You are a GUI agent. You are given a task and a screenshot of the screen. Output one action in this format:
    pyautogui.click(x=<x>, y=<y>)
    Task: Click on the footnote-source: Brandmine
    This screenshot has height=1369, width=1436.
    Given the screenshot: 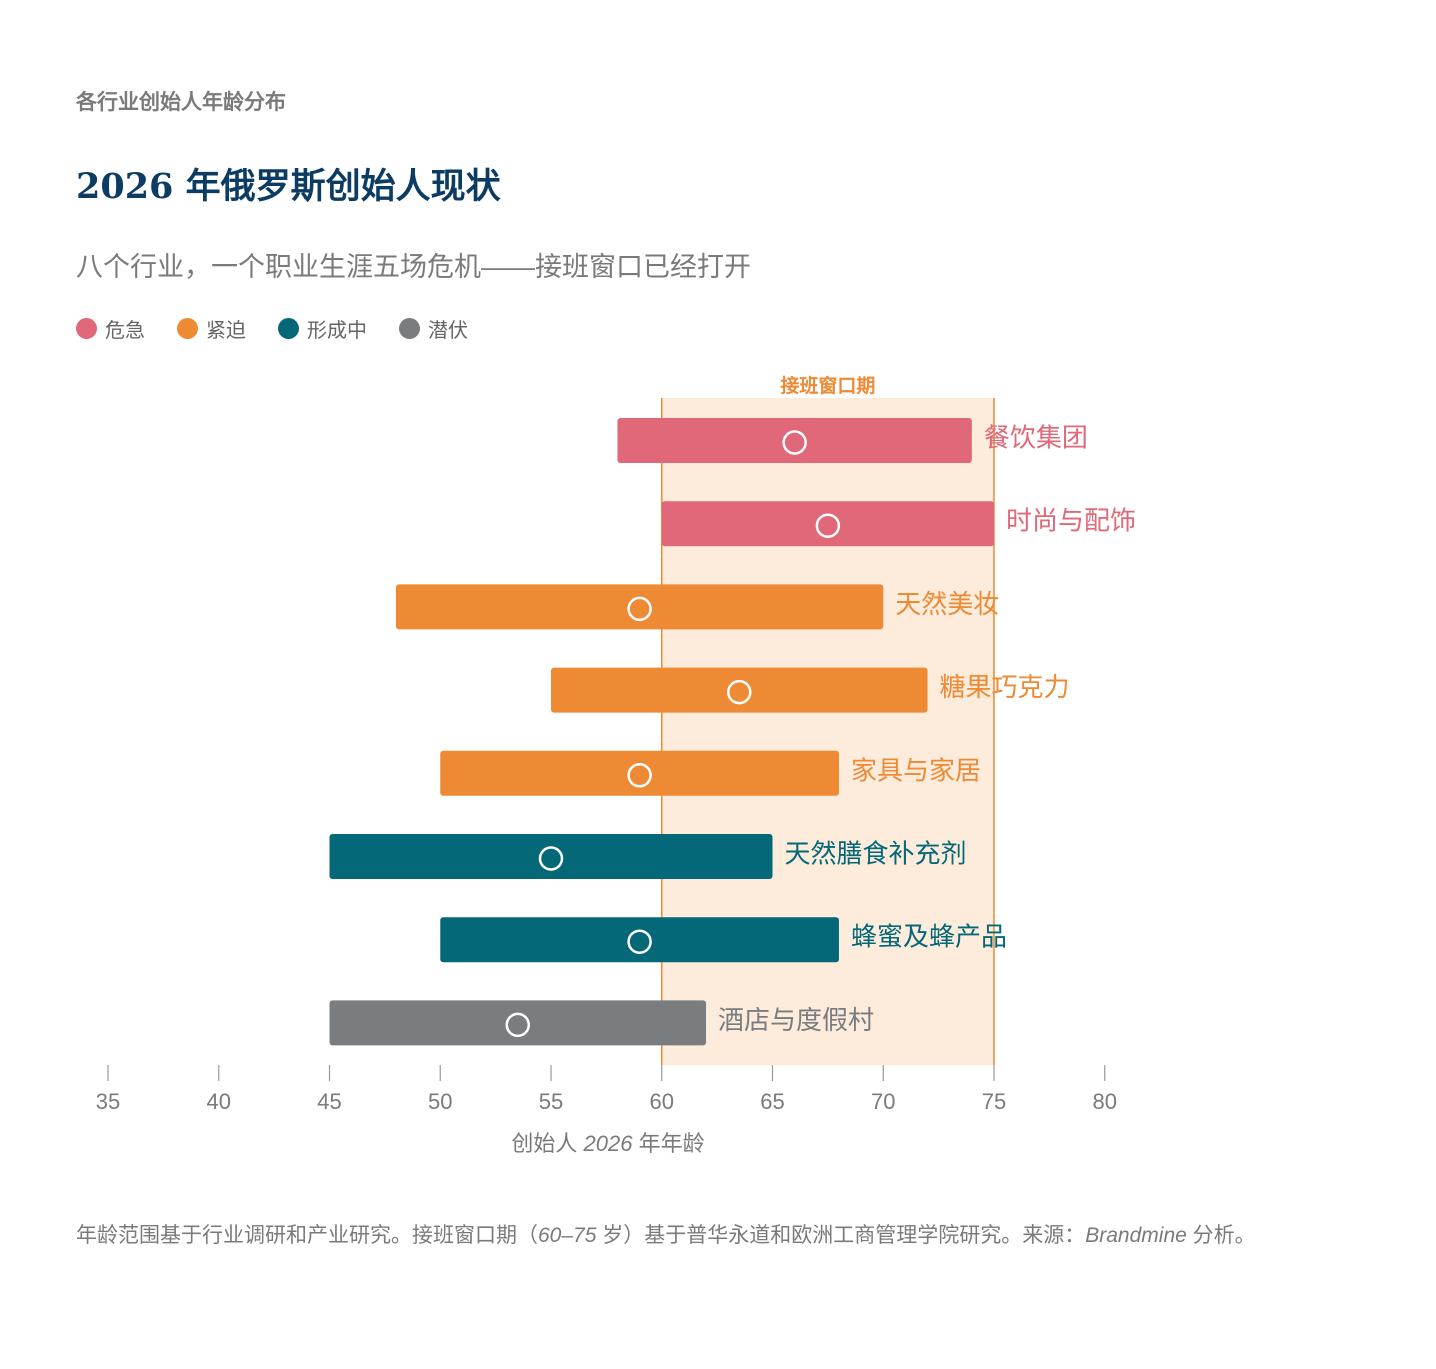 What is the action you would take?
    pyautogui.click(x=1136, y=1235)
    